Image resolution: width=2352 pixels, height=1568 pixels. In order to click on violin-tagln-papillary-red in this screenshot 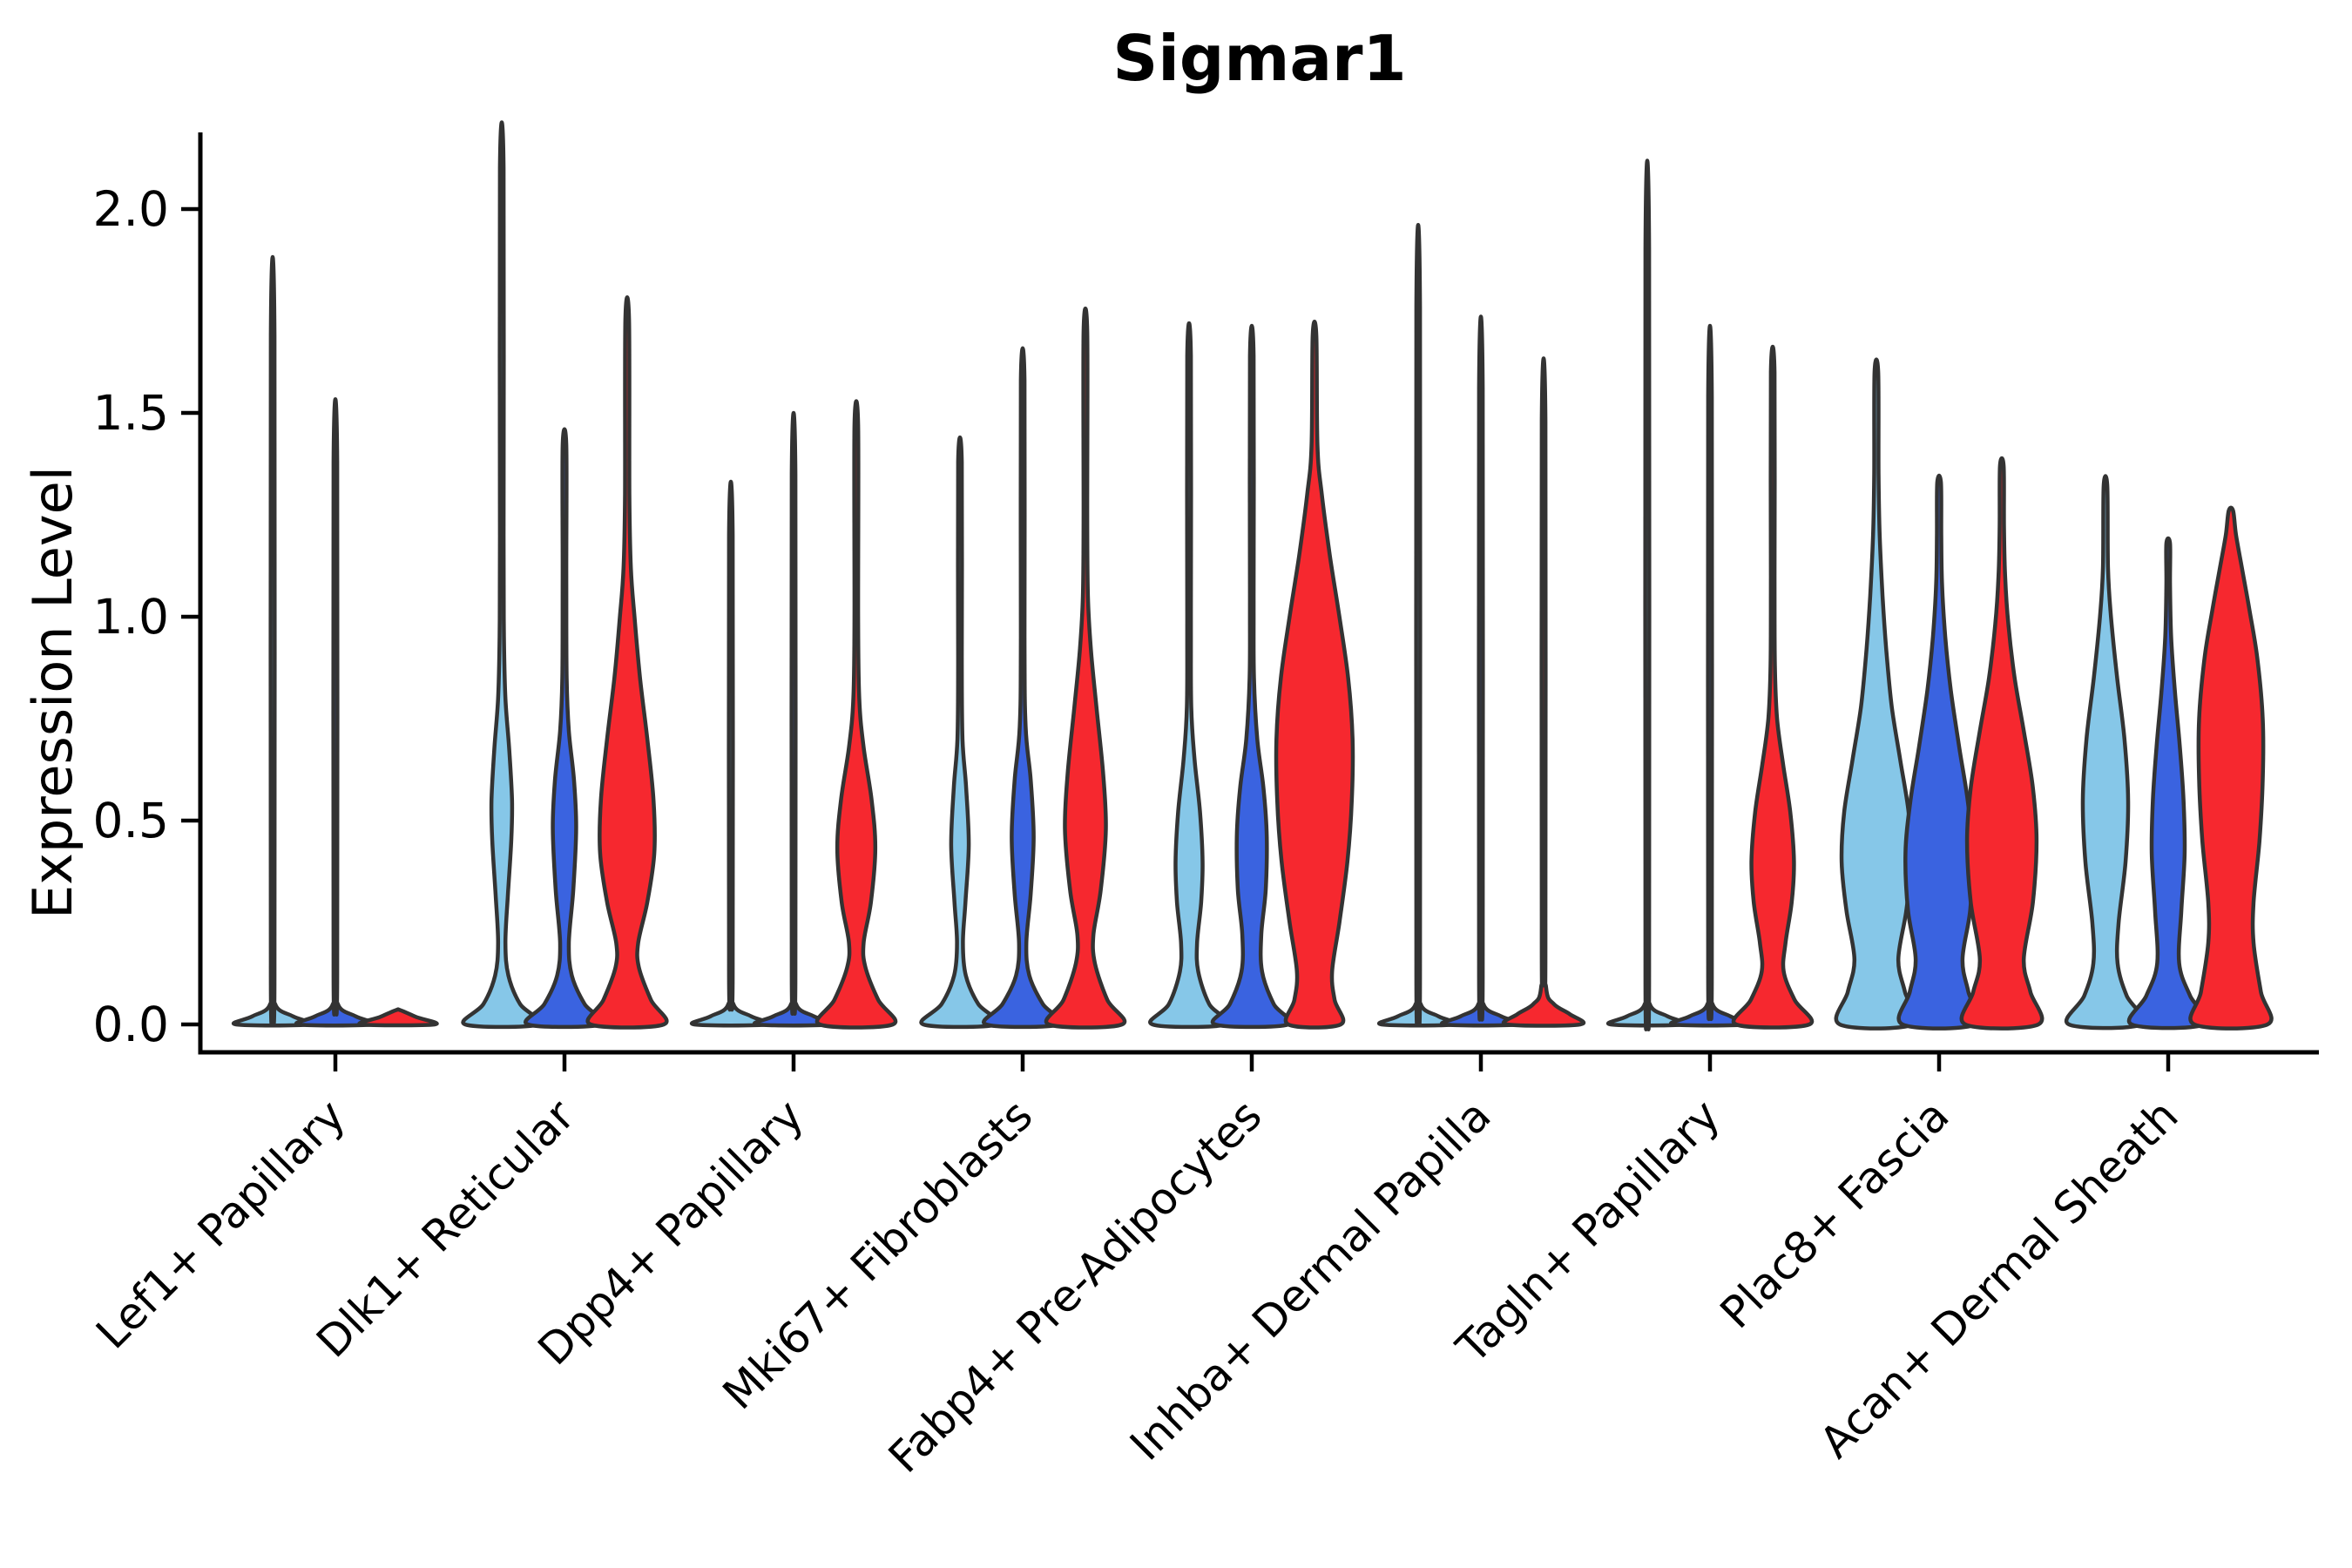, I will do `click(1773, 687)`.